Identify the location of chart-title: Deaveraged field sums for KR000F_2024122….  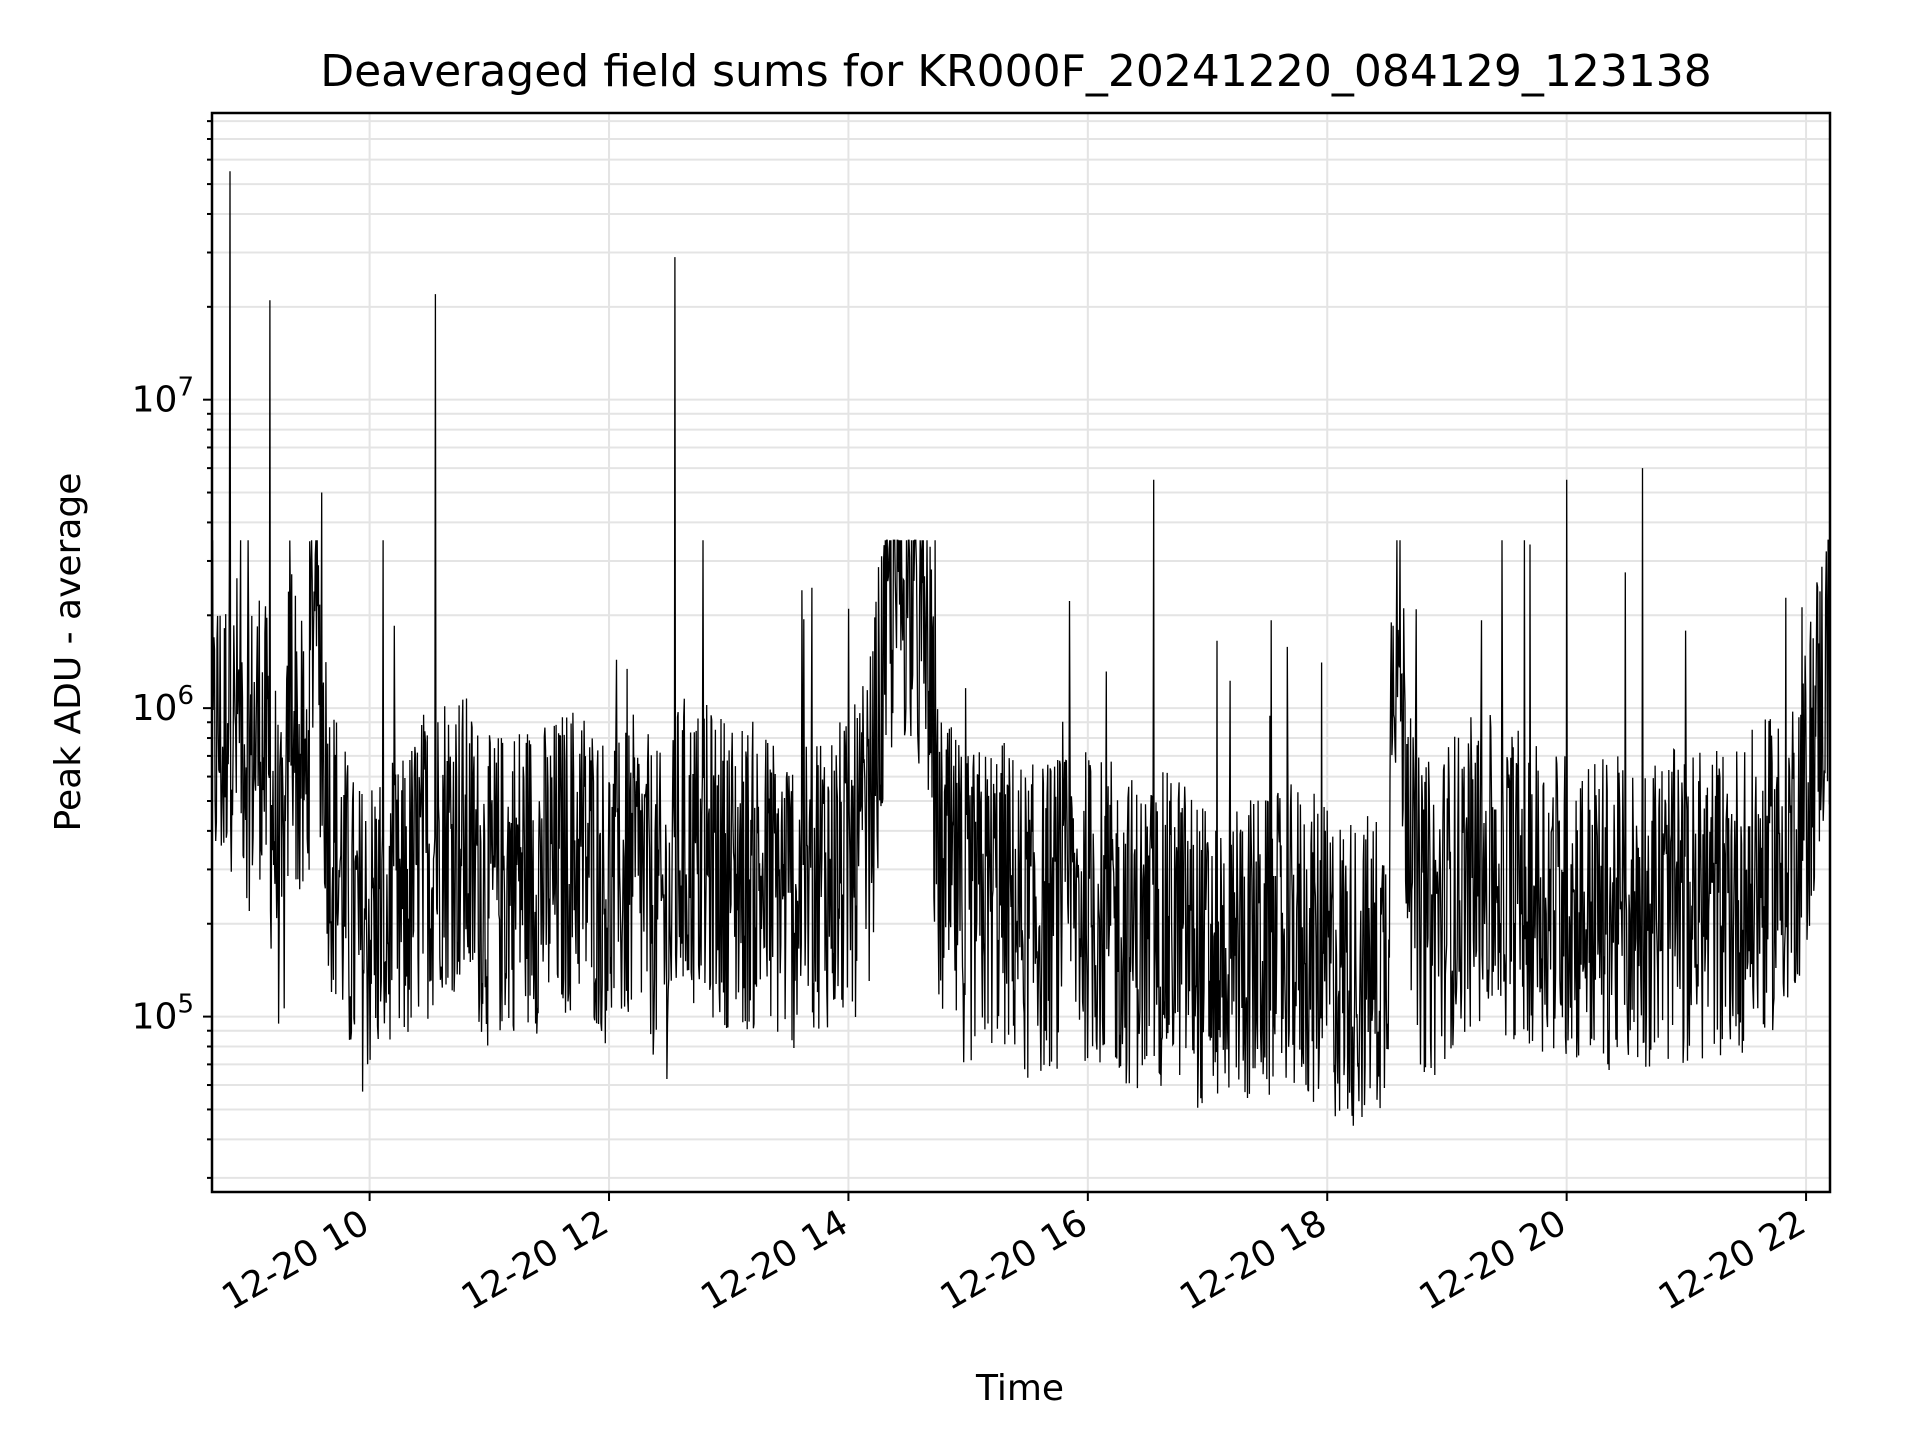
(1016, 71).